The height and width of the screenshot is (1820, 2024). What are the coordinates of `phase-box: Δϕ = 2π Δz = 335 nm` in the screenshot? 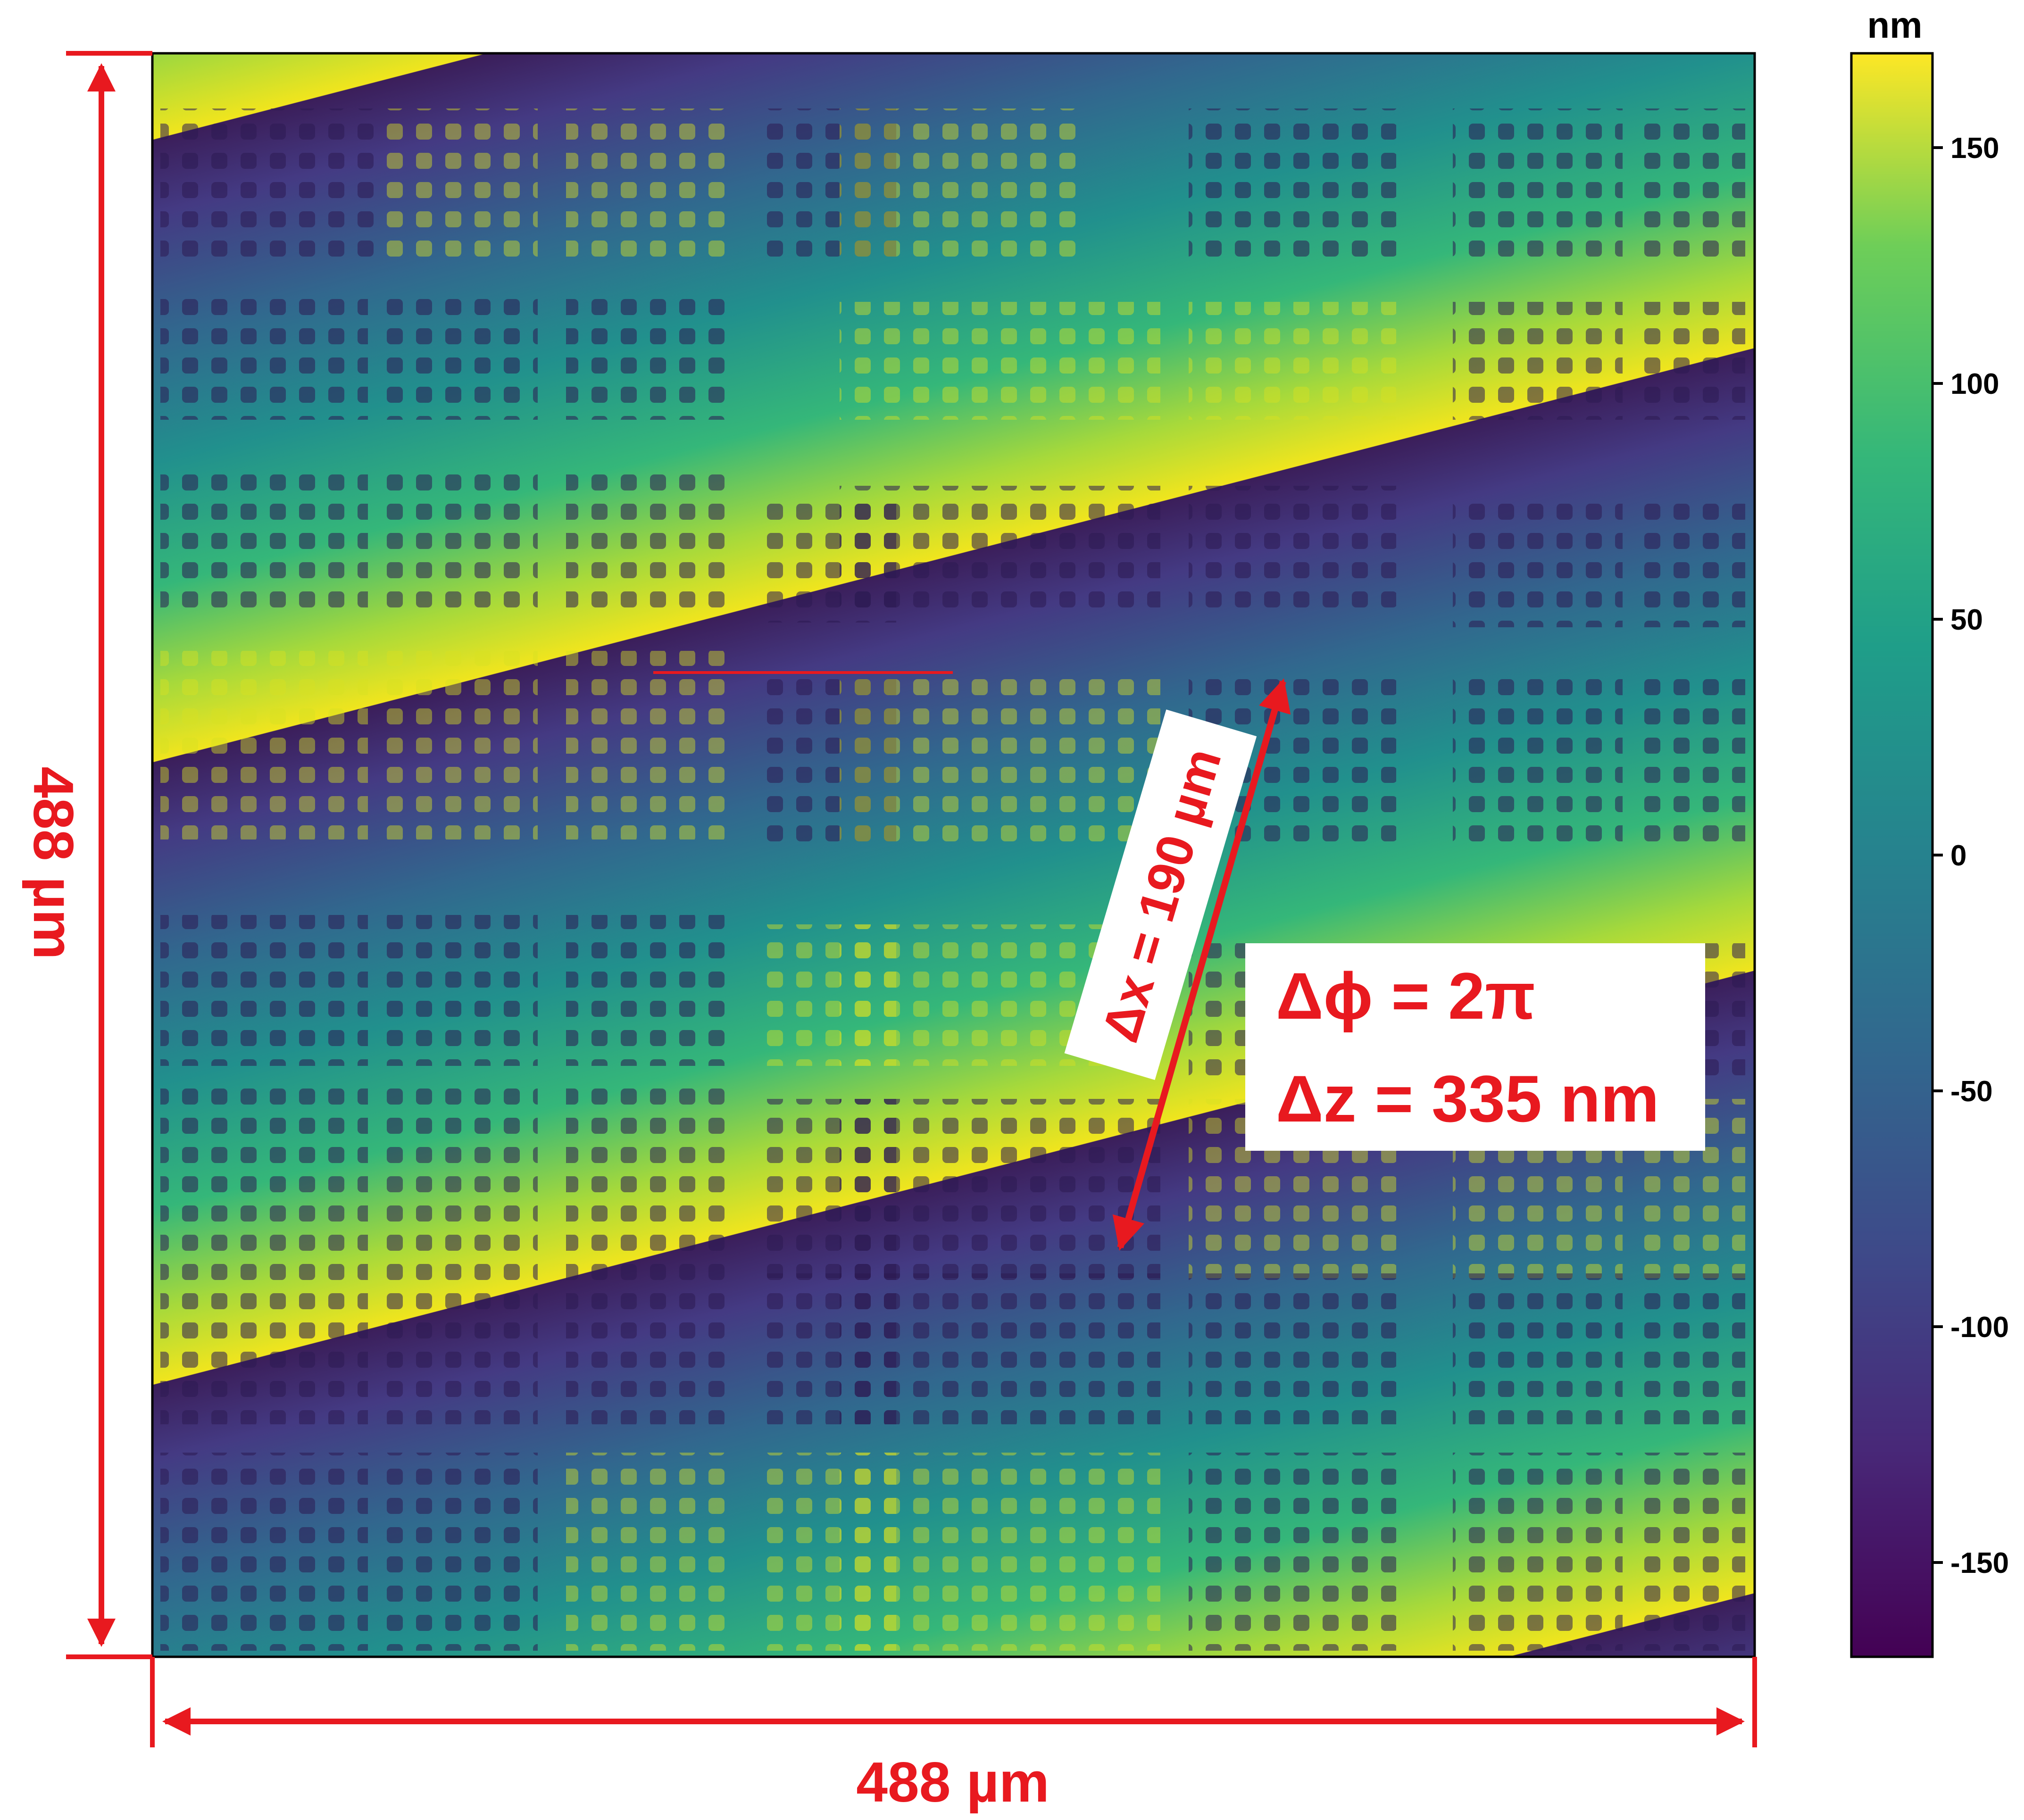 It's located at (1475, 1047).